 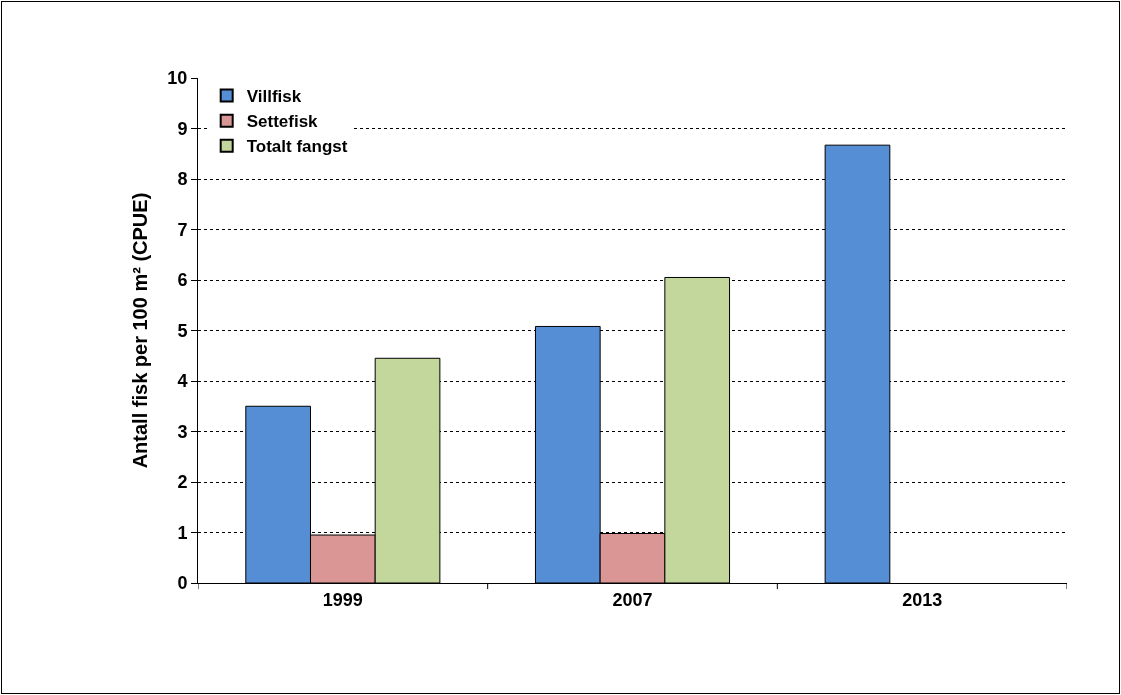 What do you see at coordinates (182, 583) in the screenshot?
I see `y-tick-label: 0` at bounding box center [182, 583].